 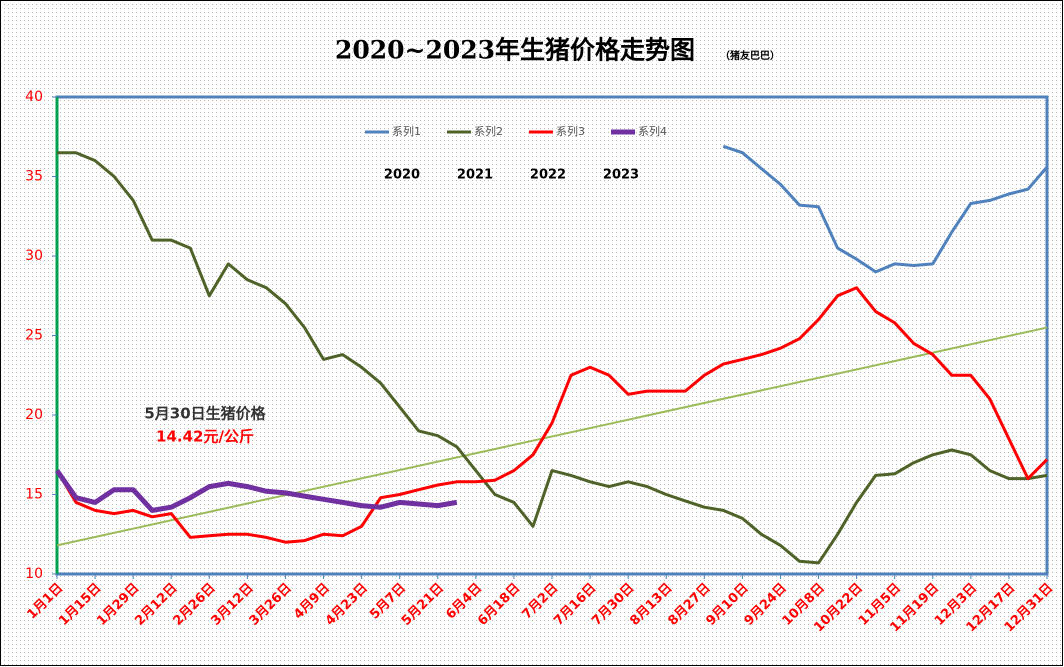 What do you see at coordinates (34, 495) in the screenshot?
I see `y-tick-label: 15` at bounding box center [34, 495].